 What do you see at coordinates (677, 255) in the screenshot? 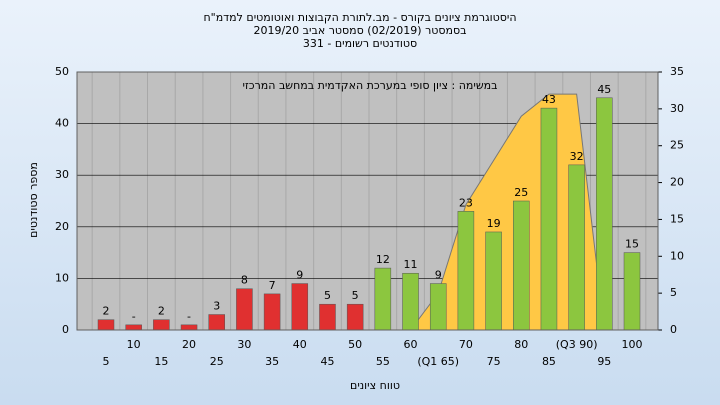
I see `y2-tick-label: 10` at bounding box center [677, 255].